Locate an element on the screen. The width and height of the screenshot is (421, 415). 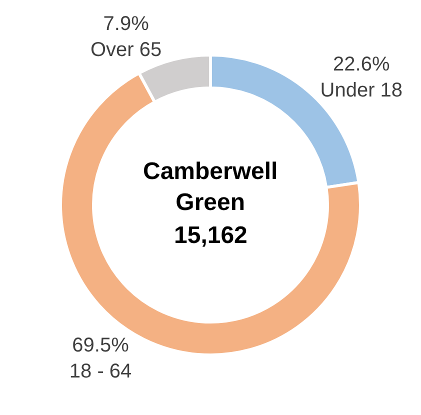
text: Camberwell Green is located at coordinates (210, 187).